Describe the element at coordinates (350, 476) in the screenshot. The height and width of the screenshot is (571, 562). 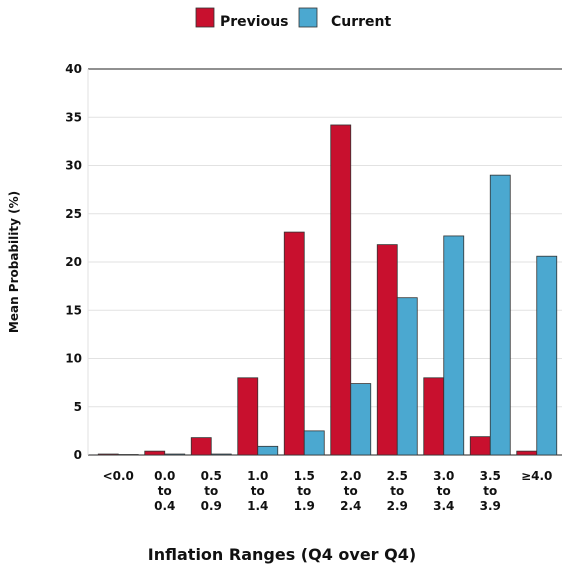
I see `x-tick-label: 2.0` at that location.